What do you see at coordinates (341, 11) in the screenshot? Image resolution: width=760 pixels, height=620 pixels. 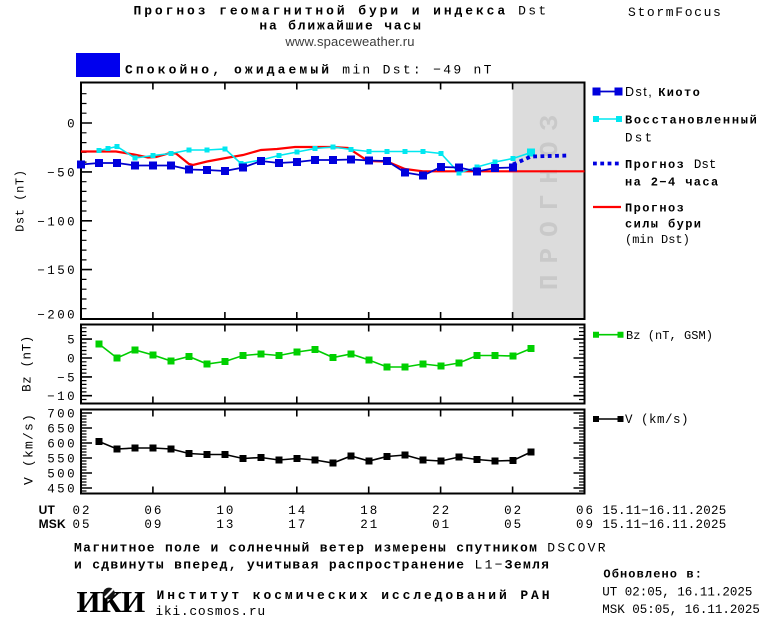 I see `svg-text:Прогноз геомагнитной бури и ин: Прогноз геомагнитной бури и индекса Dst` at bounding box center [341, 11].